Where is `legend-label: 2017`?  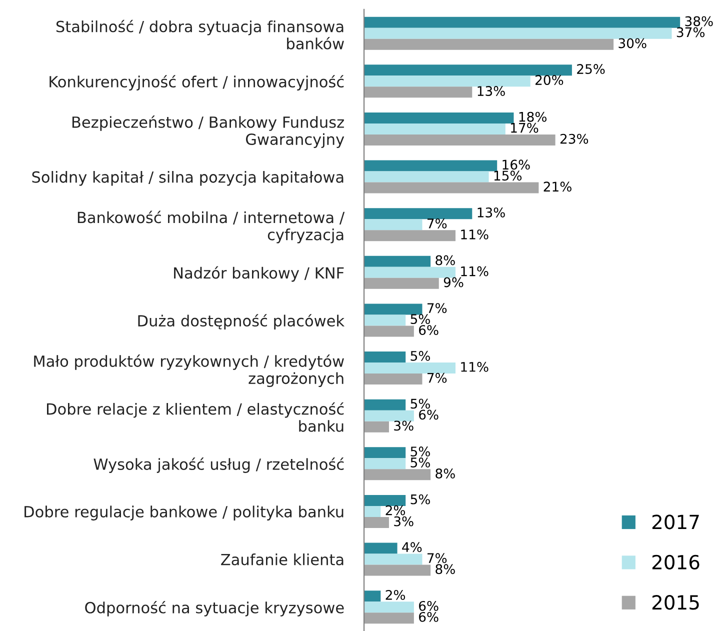 legend-label: 2017 is located at coordinates (675, 522).